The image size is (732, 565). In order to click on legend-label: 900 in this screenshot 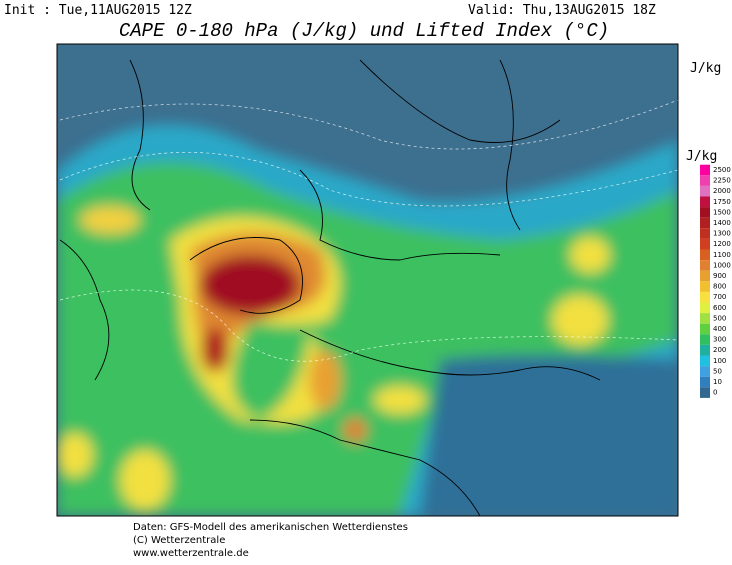, I will do `click(719, 276)`.